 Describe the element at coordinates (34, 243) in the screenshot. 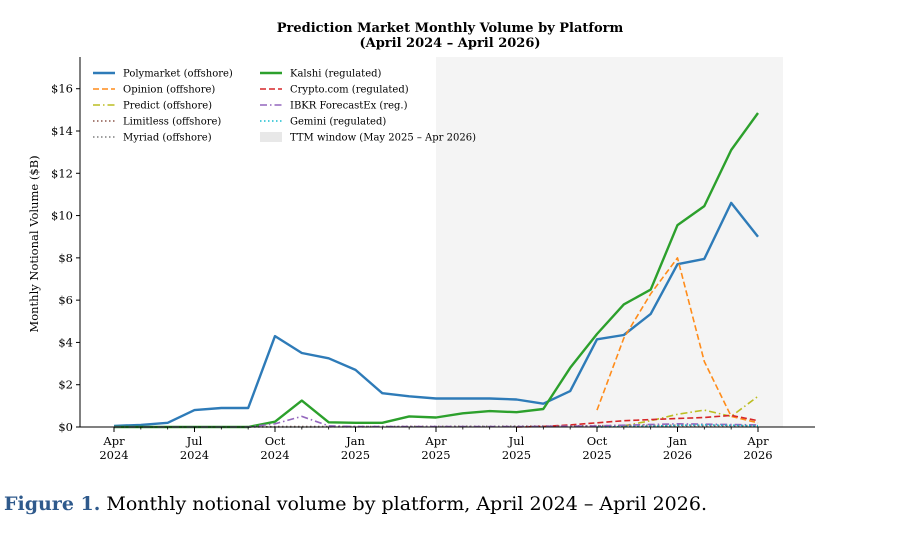

I see `y-axis-label: Monthly Notional Volume ($B)` at that location.